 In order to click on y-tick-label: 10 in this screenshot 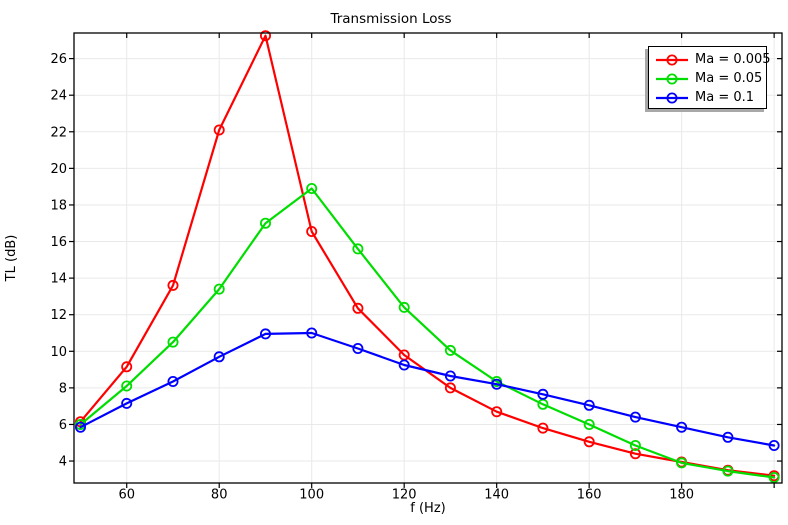, I will do `click(58, 352)`.